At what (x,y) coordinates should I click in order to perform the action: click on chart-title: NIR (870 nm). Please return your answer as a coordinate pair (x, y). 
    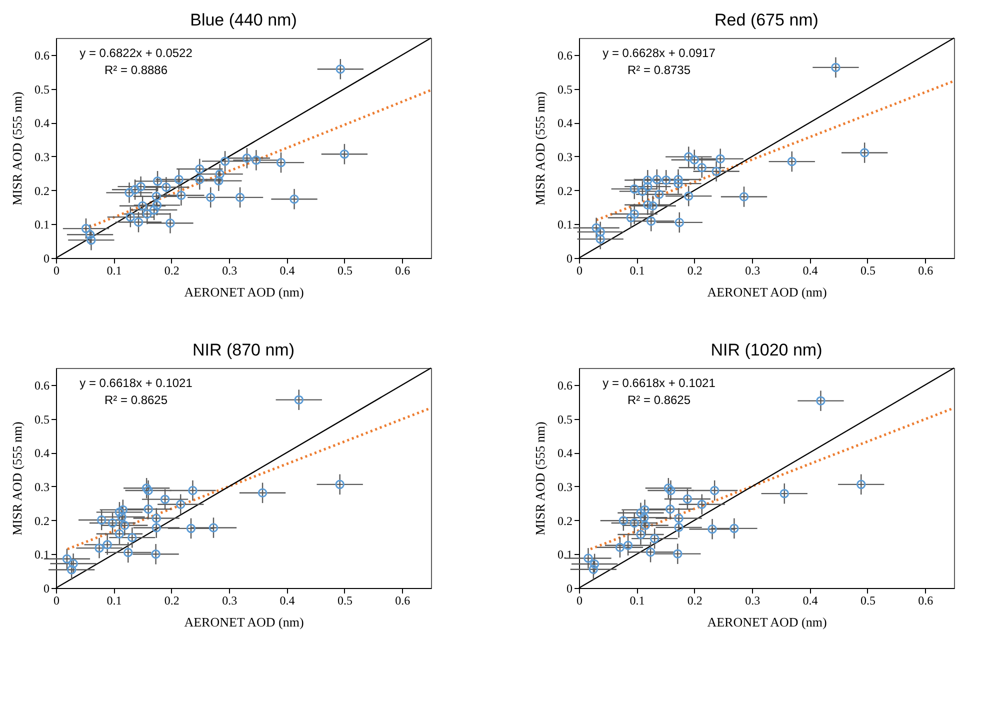
    Looking at the image, I should click on (243, 350).